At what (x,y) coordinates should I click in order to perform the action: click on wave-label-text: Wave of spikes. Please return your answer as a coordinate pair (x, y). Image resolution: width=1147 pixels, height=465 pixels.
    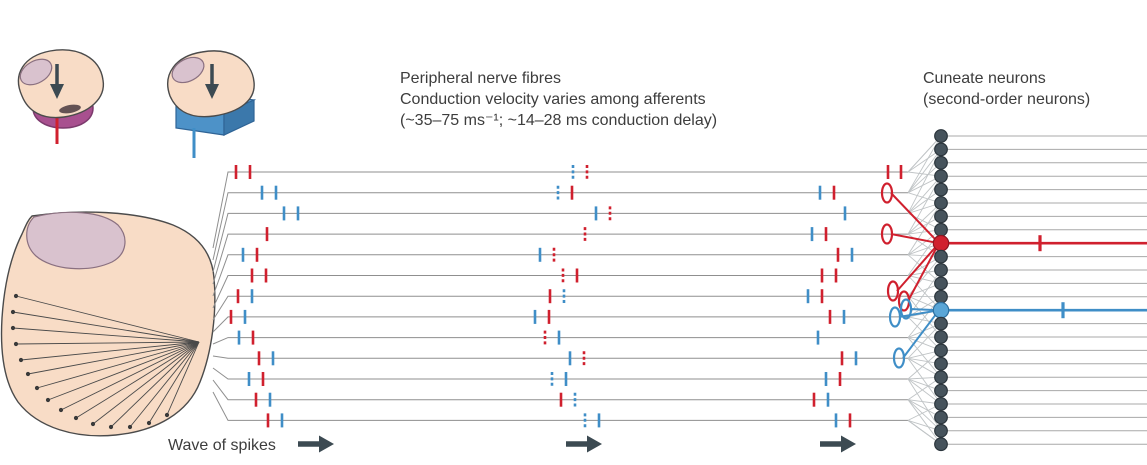
    Looking at the image, I should click on (222, 445).